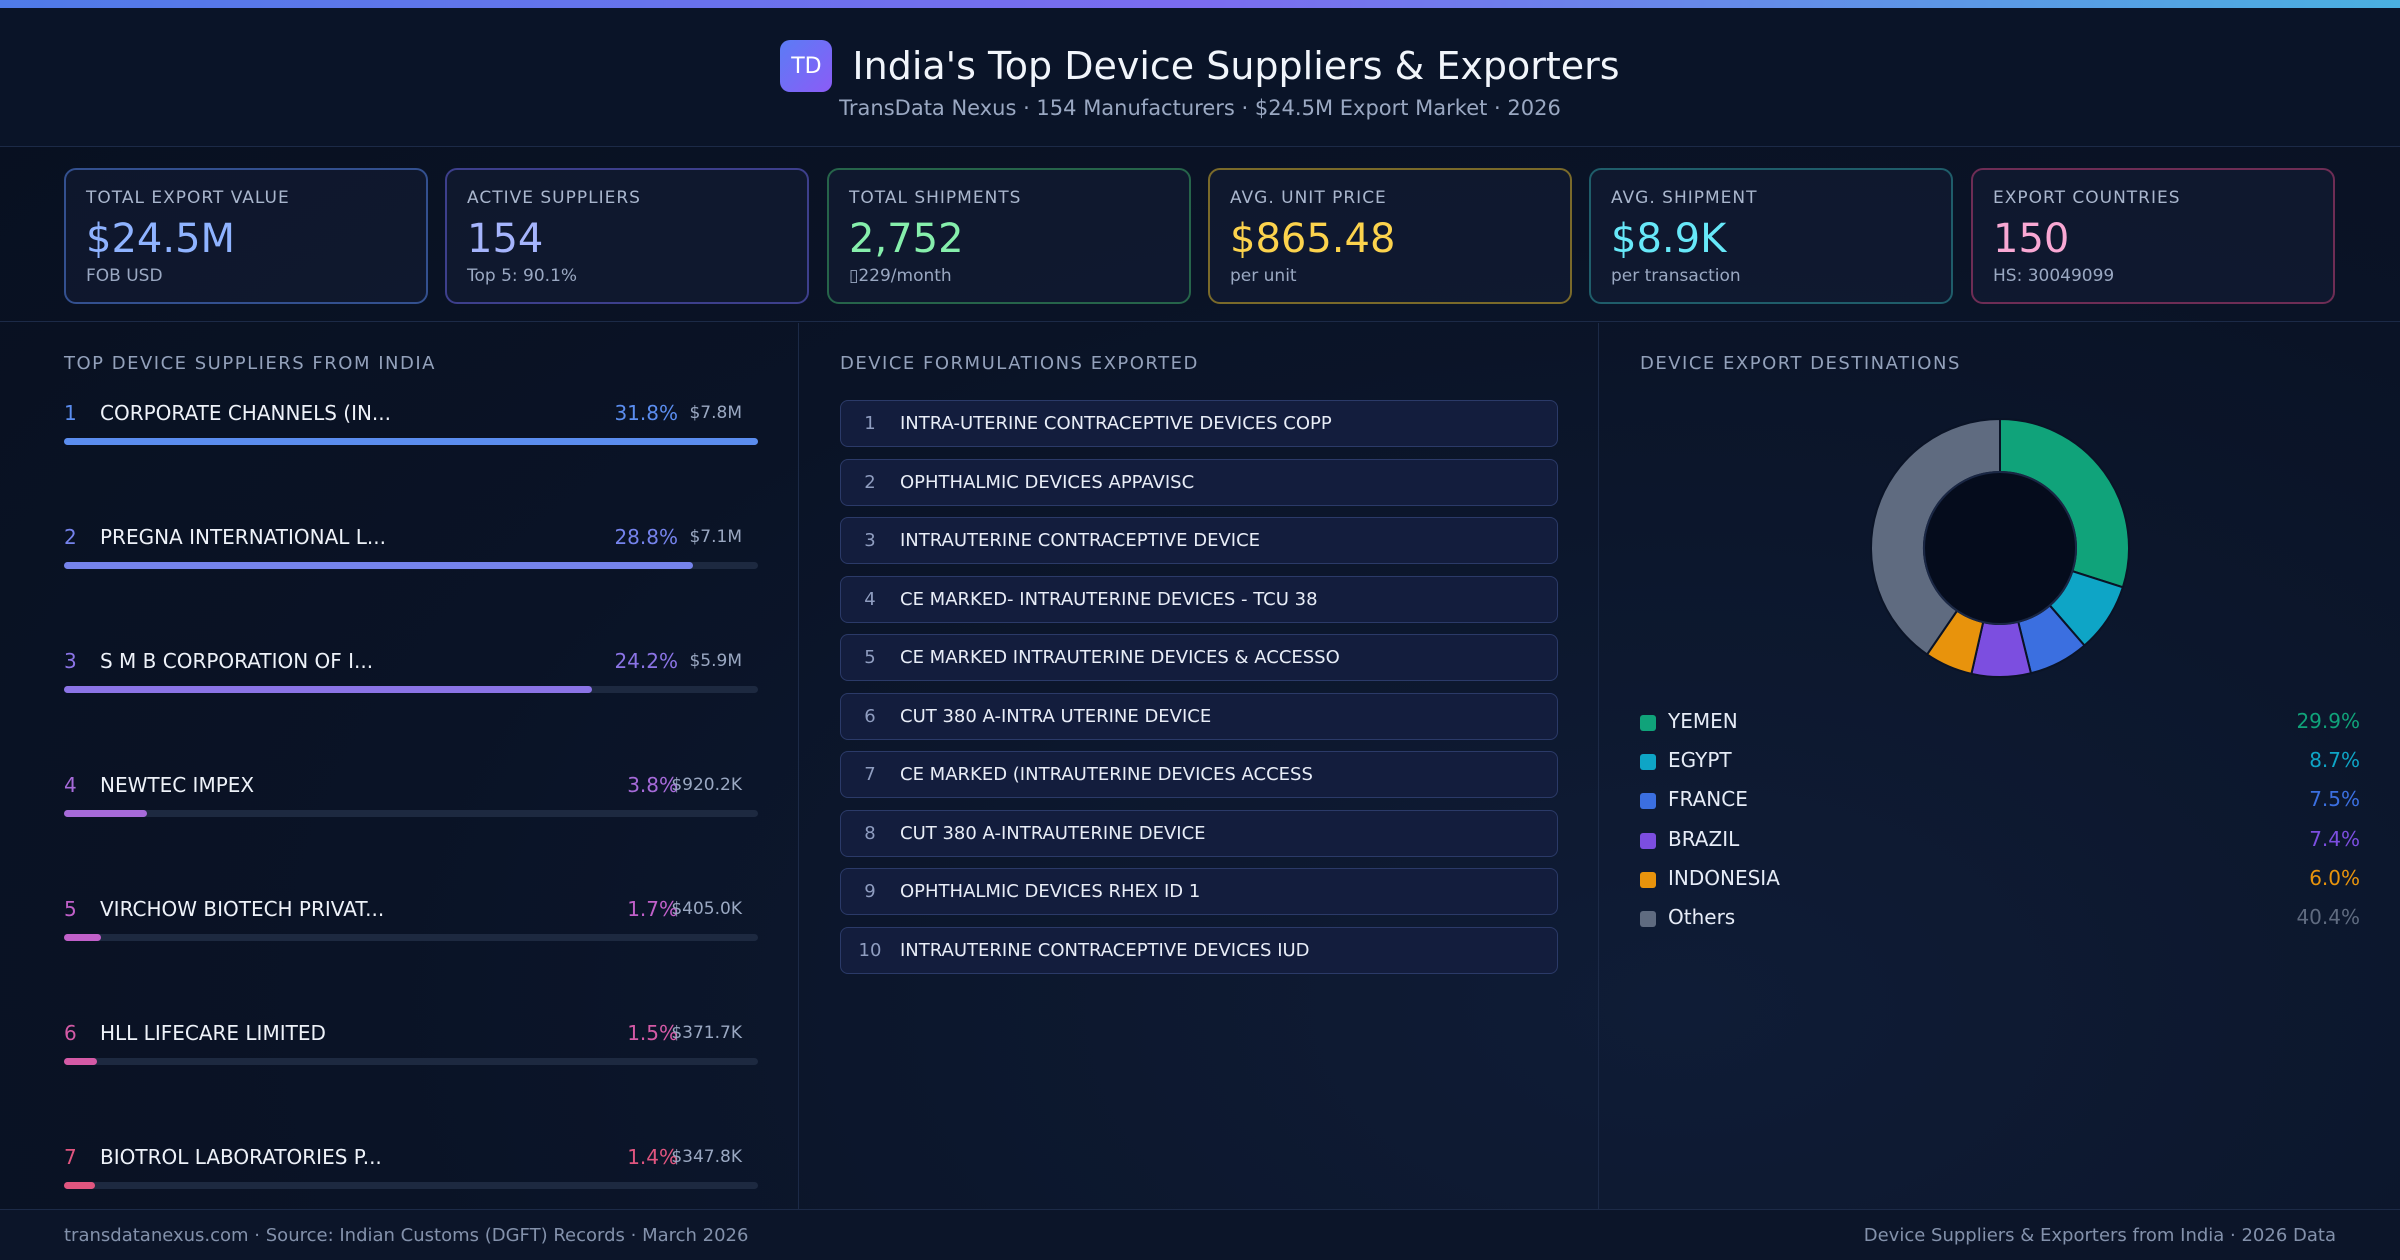  Describe the element at coordinates (411, 1175) in the screenshot. I see `supplier-row: 7 BIOTROL LABORATORIES P... 1.4% $347.8K` at that location.